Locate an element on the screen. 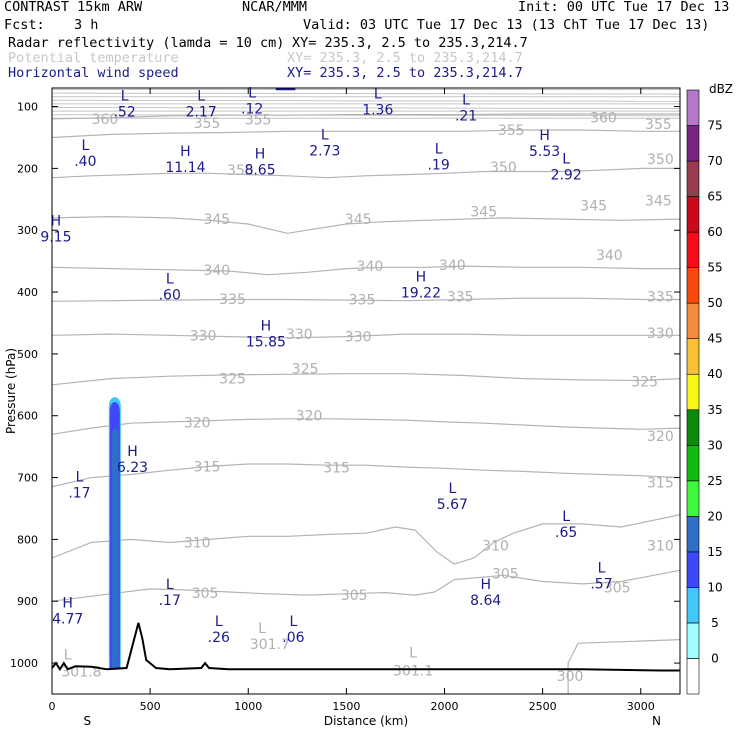 The height and width of the screenshot is (740, 740). theta-label: 340 is located at coordinates (370, 267).